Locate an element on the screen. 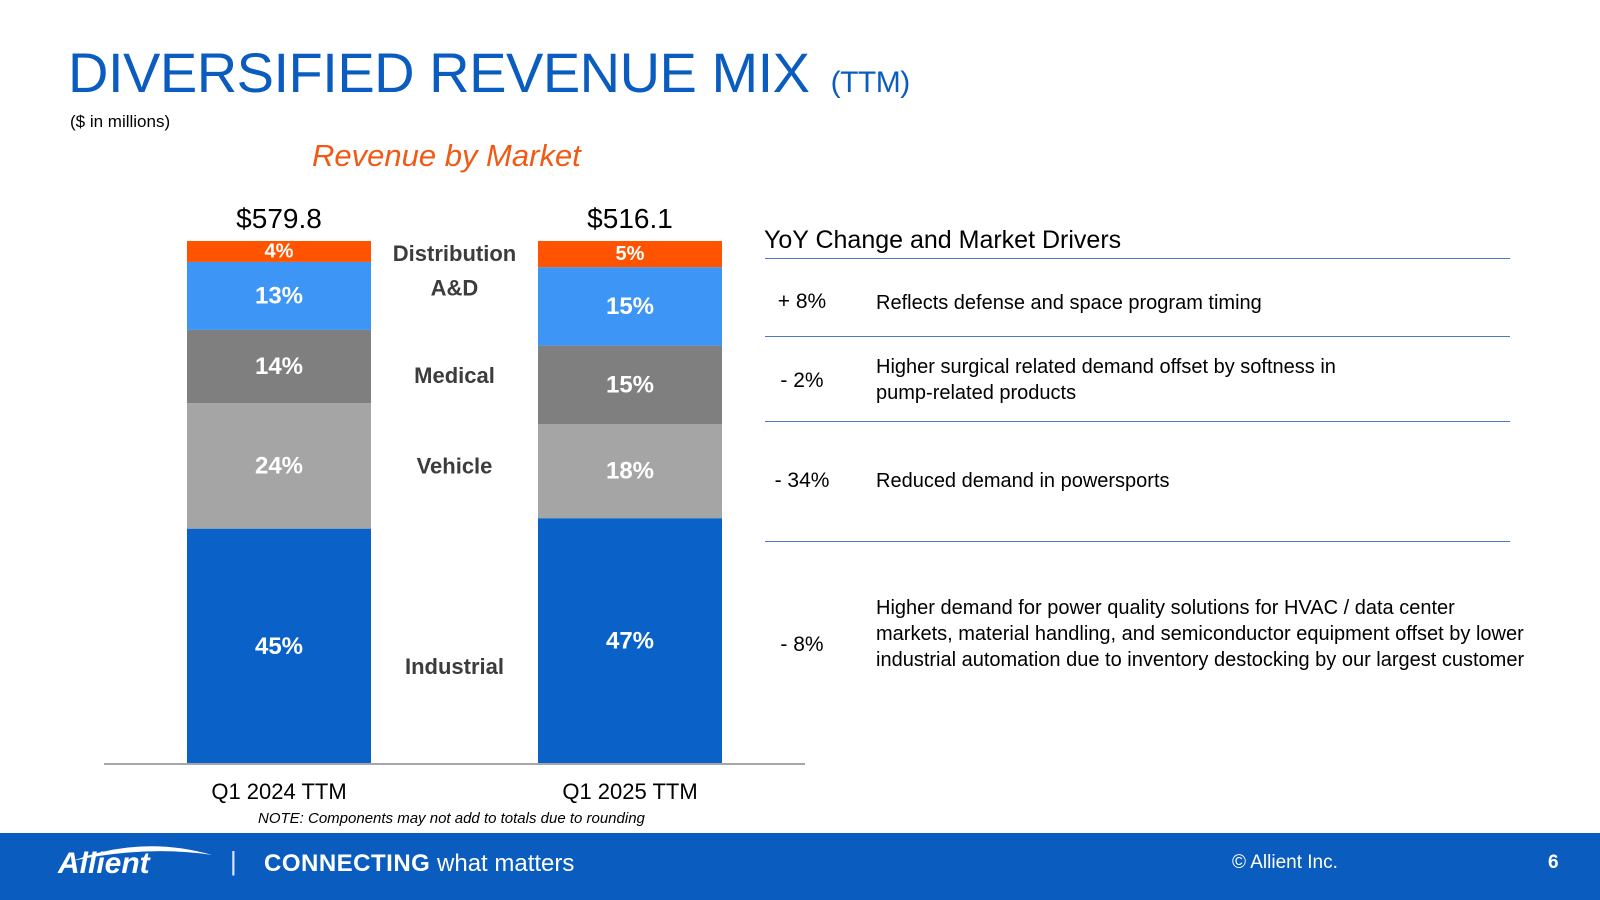 This screenshot has width=1600, height=900. category-label: Q1 2025 TTM is located at coordinates (629, 791).